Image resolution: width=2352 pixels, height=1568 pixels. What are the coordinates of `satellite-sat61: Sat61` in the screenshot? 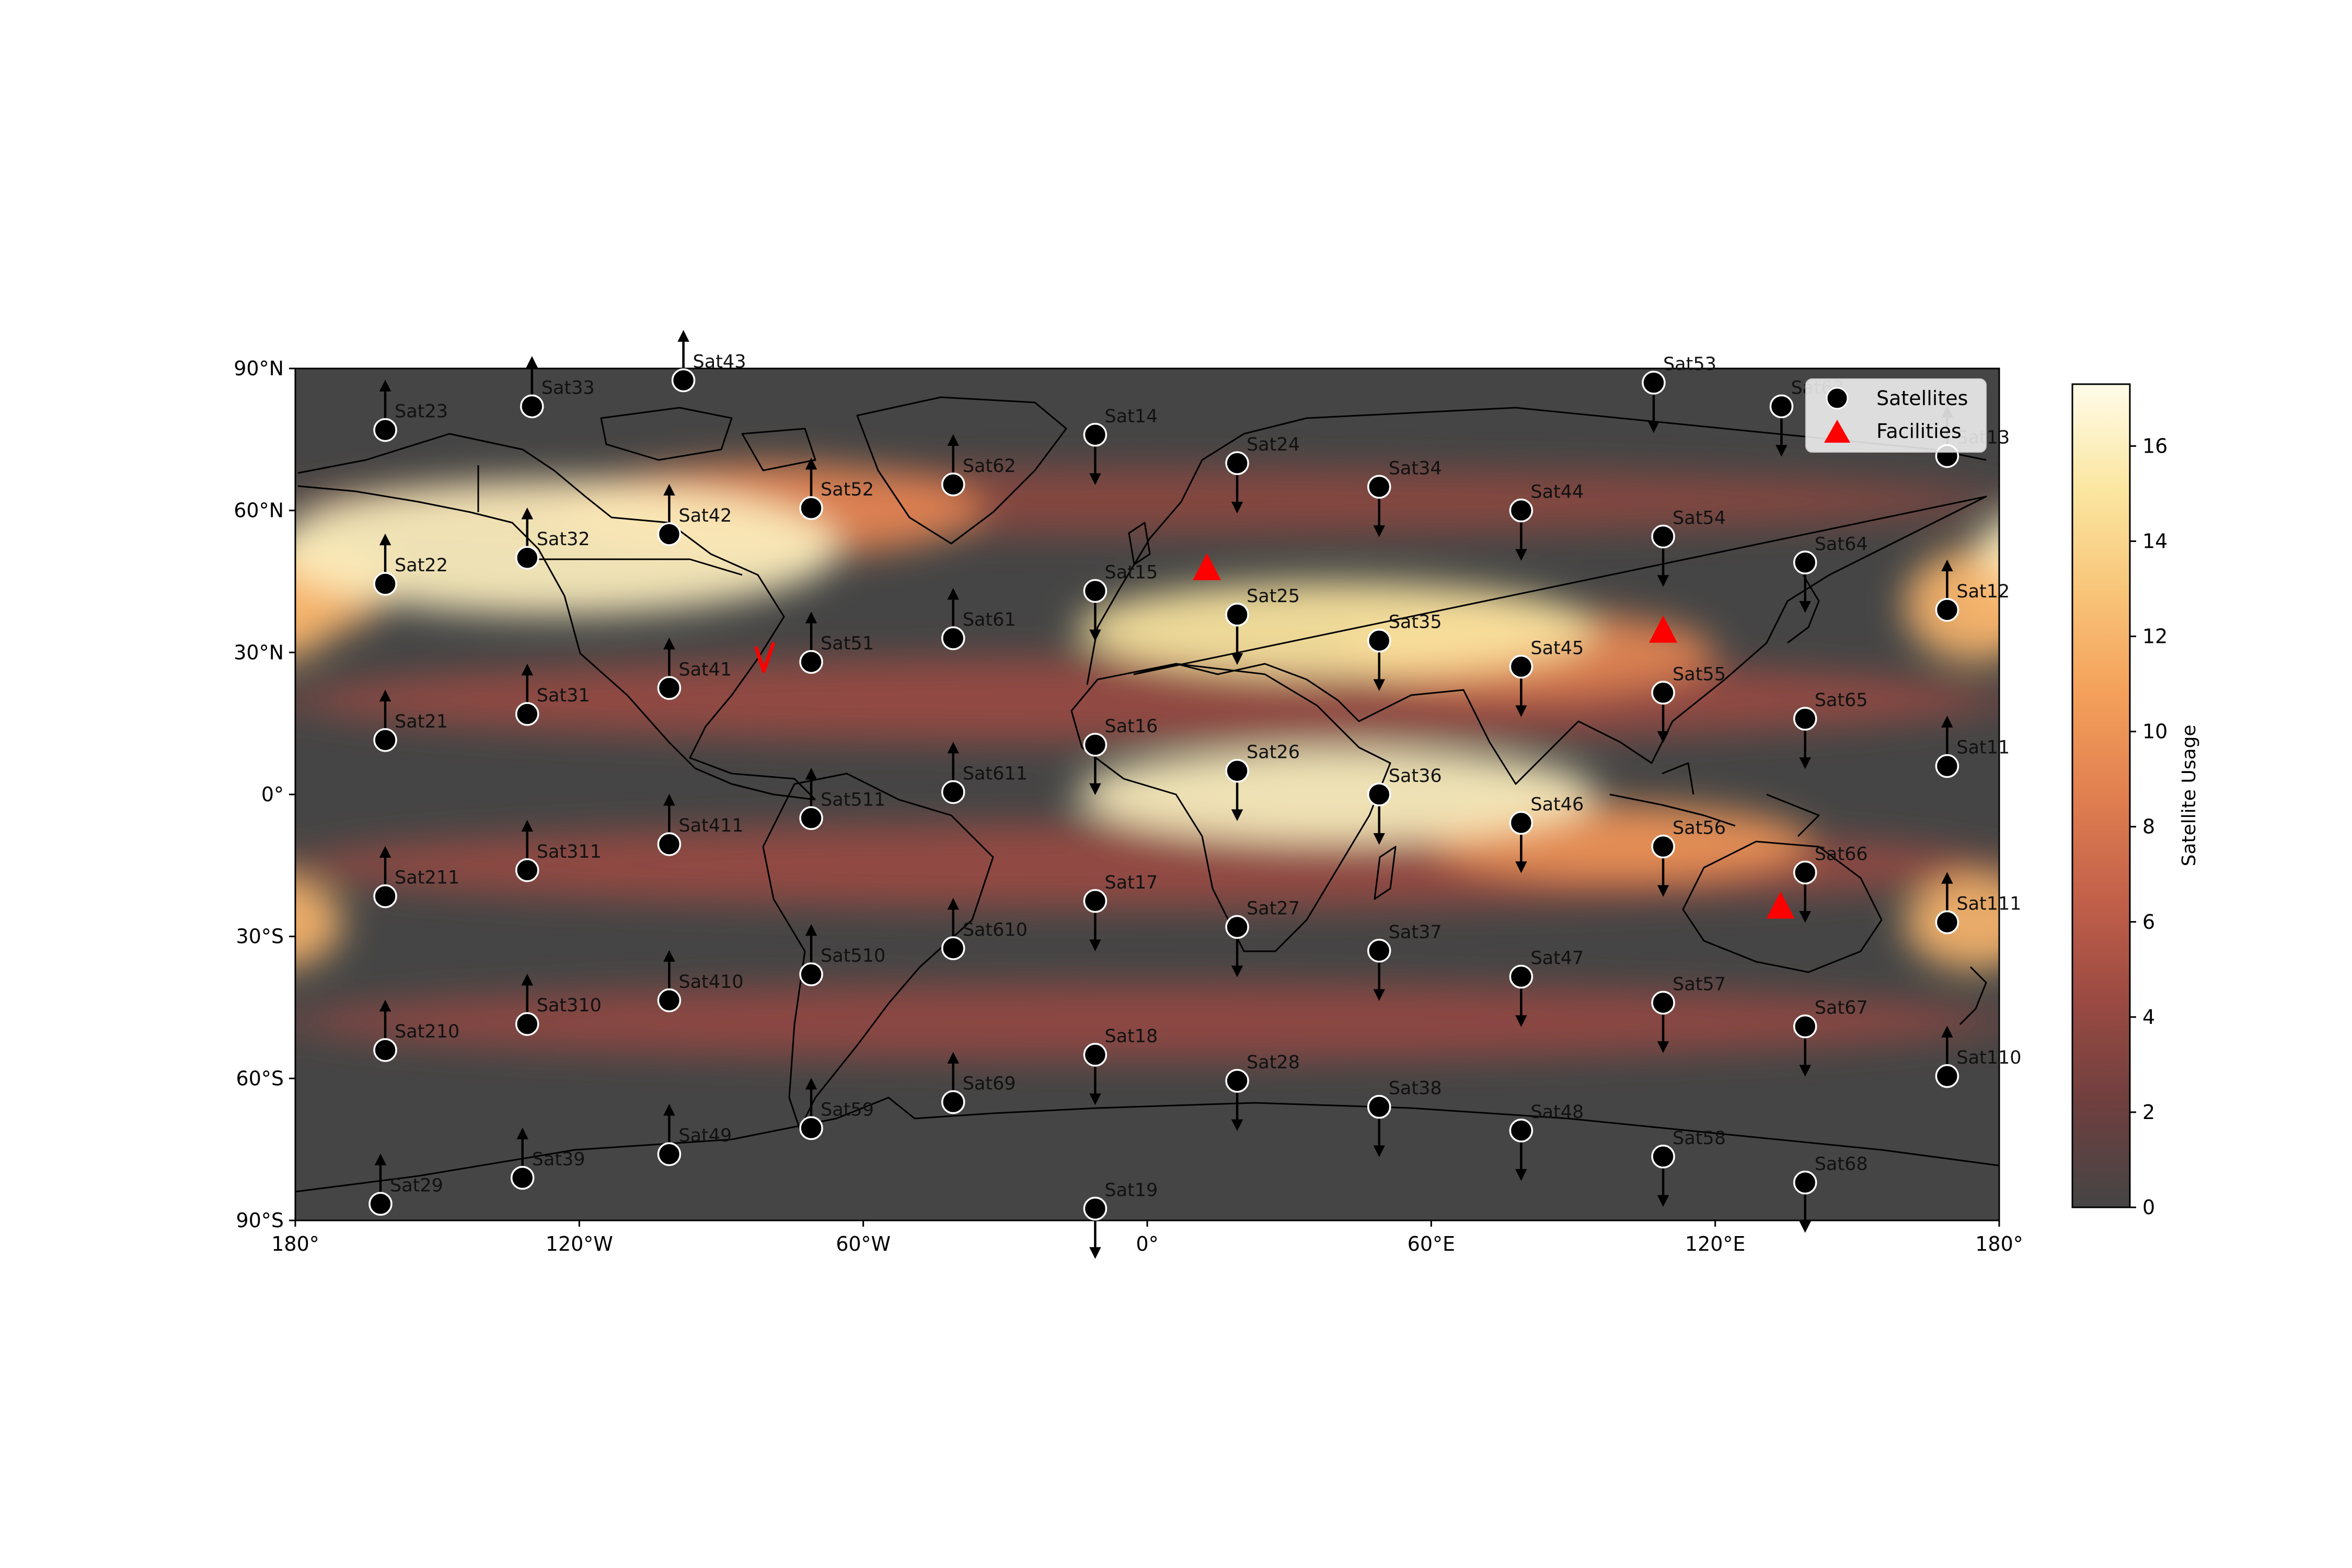 It's located at (978, 618).